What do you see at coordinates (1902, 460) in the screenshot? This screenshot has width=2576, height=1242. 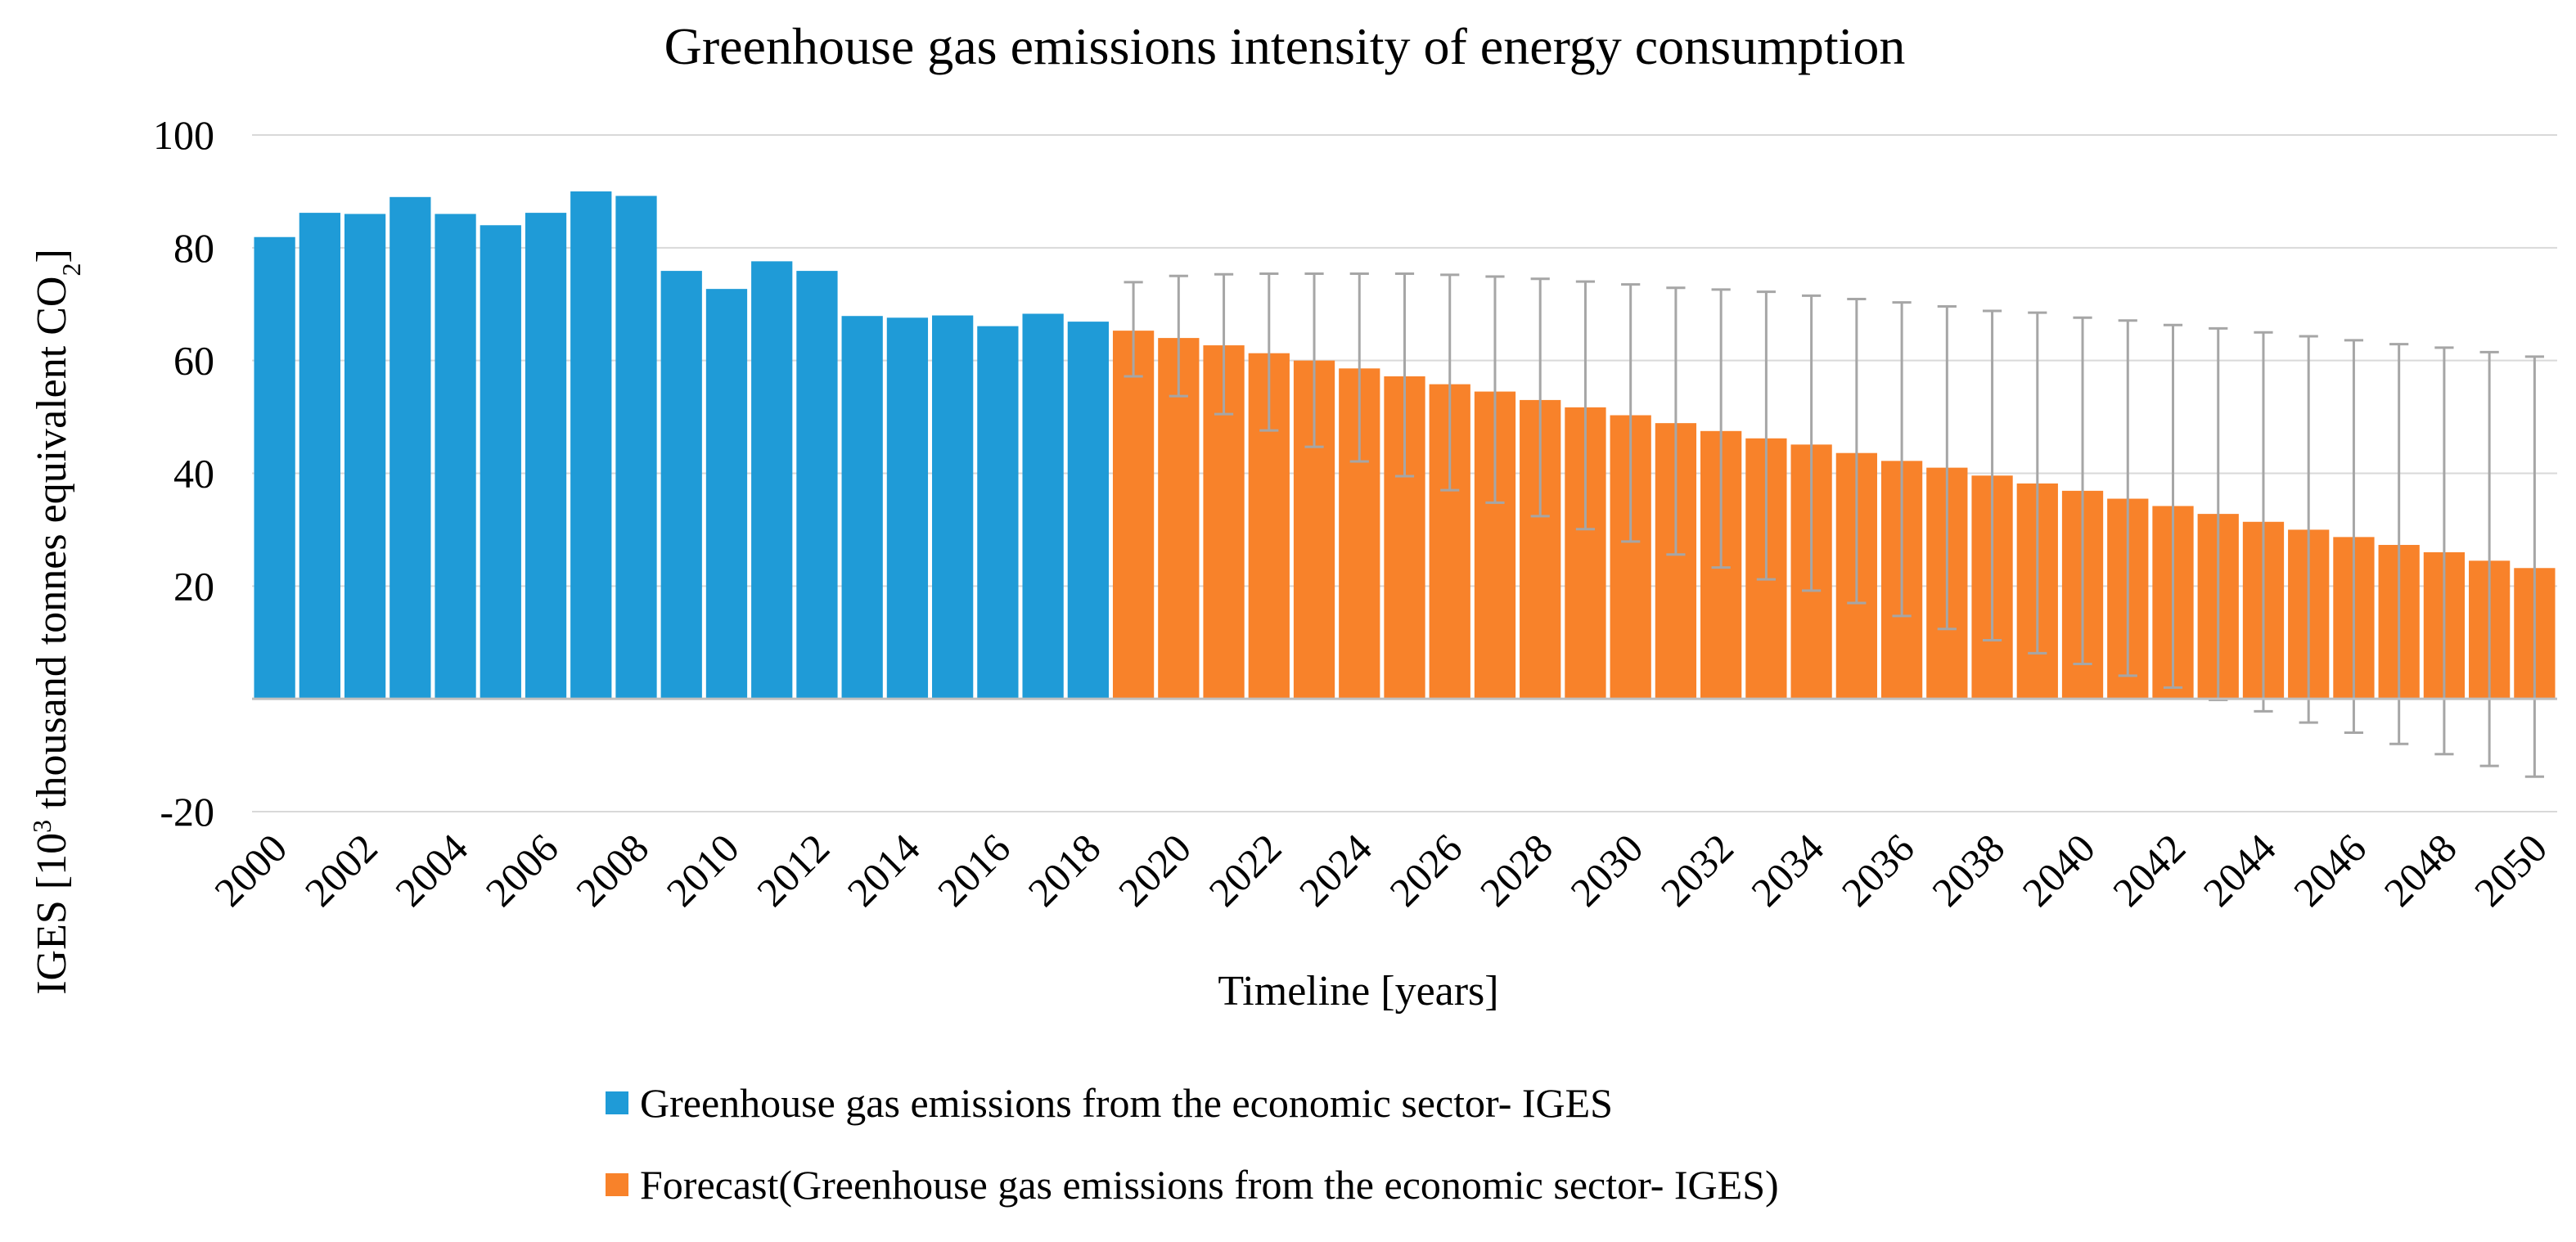 I see `error-bar-2036` at bounding box center [1902, 460].